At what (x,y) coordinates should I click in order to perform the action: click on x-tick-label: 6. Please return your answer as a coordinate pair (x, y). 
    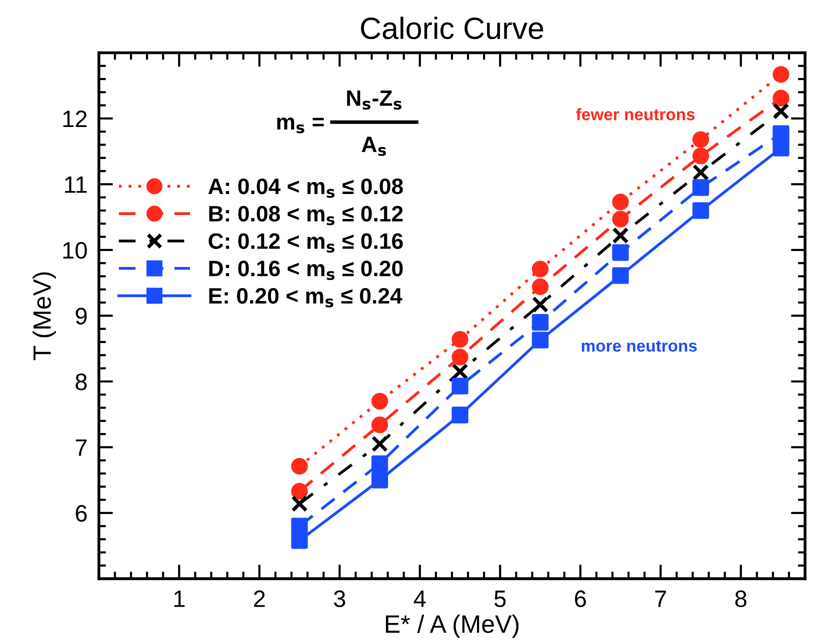
    Looking at the image, I should click on (580, 599).